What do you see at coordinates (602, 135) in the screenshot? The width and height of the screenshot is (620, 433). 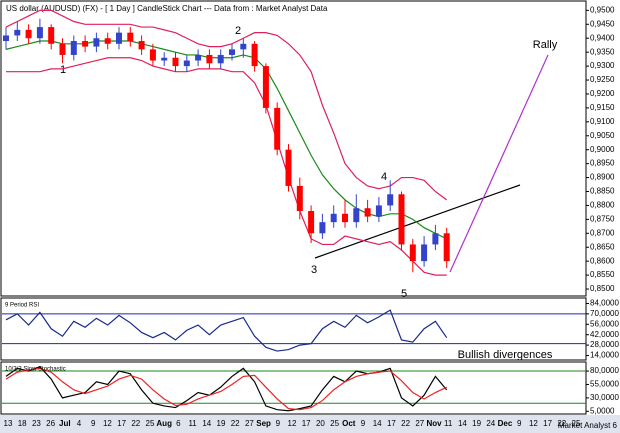 I see `y-tick-label: 0,9050` at bounding box center [602, 135].